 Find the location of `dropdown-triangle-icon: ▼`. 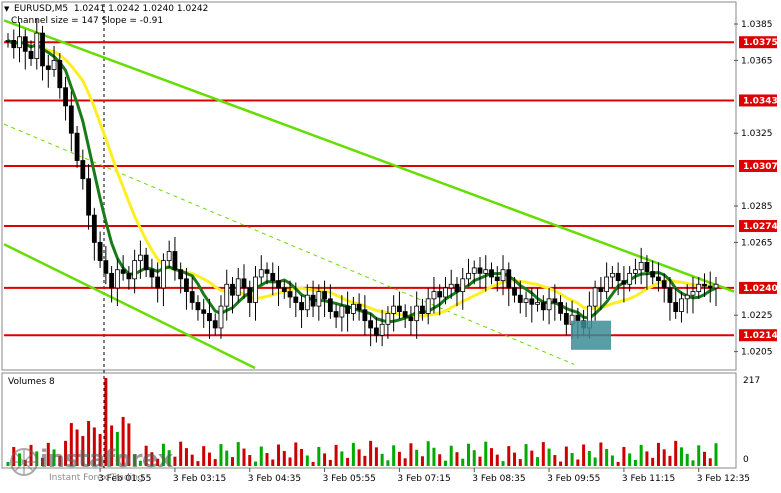

dropdown-triangle-icon: ▼ is located at coordinates (7, 9).